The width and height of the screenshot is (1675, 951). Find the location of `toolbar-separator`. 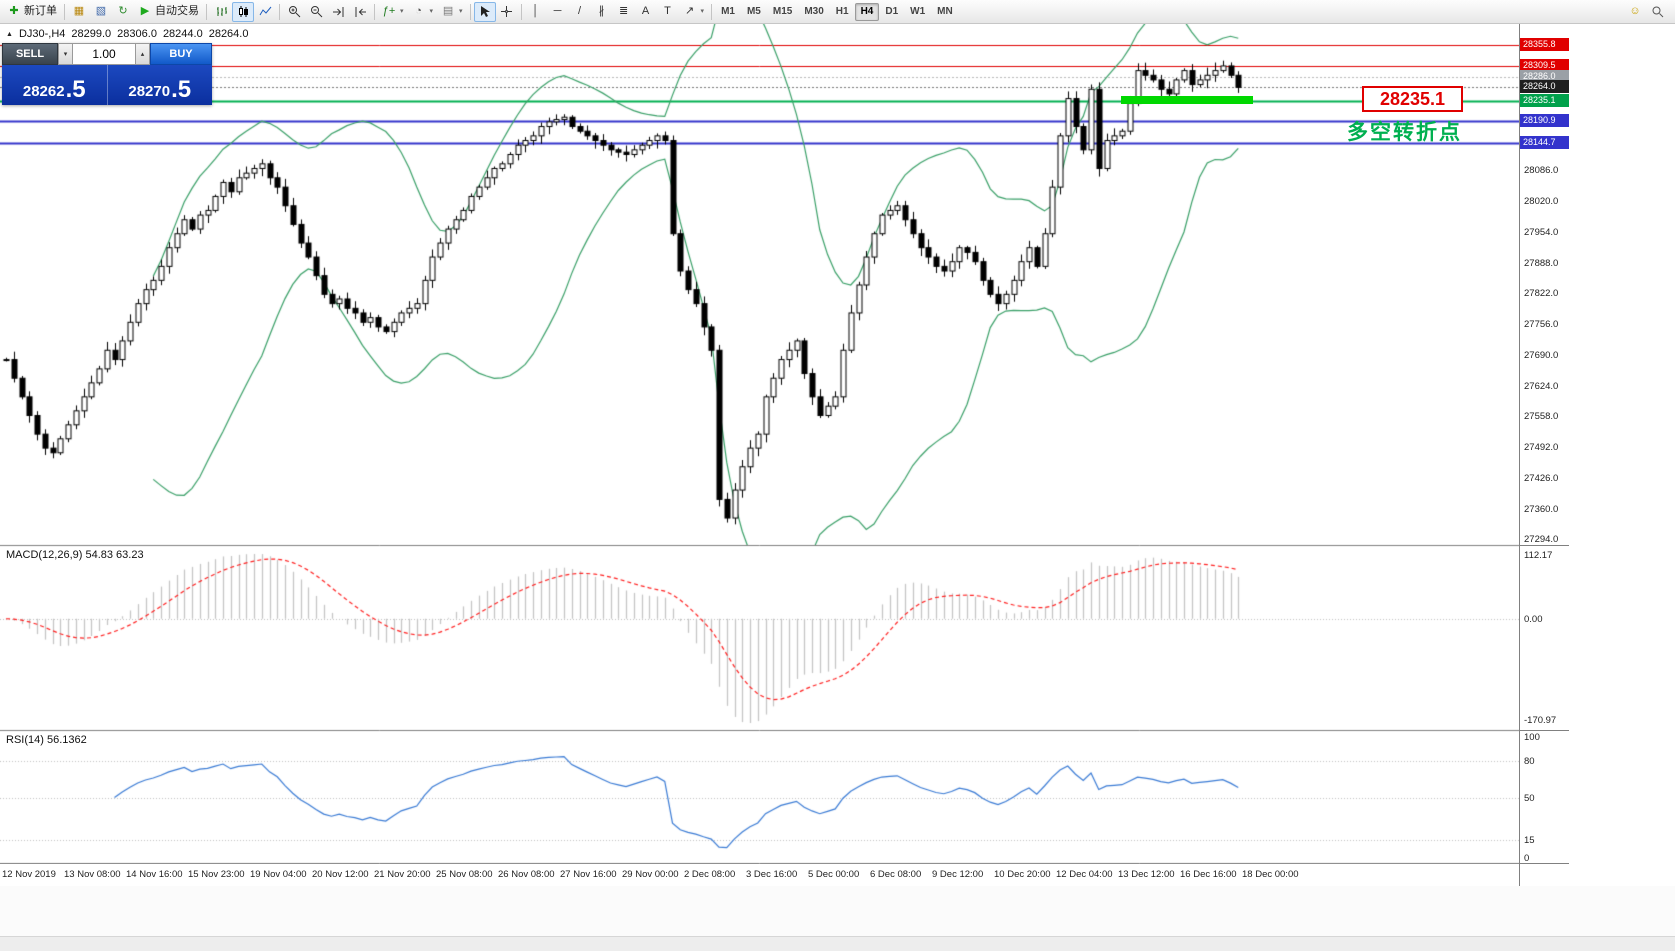

toolbar-separator is located at coordinates (64, 11).